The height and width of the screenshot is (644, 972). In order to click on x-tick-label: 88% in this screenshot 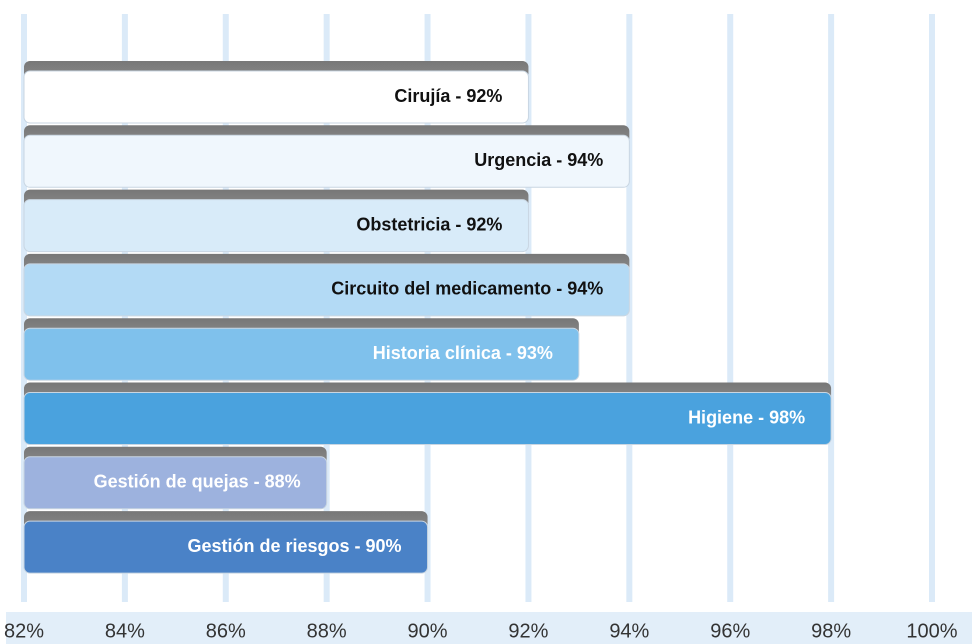, I will do `click(327, 631)`.